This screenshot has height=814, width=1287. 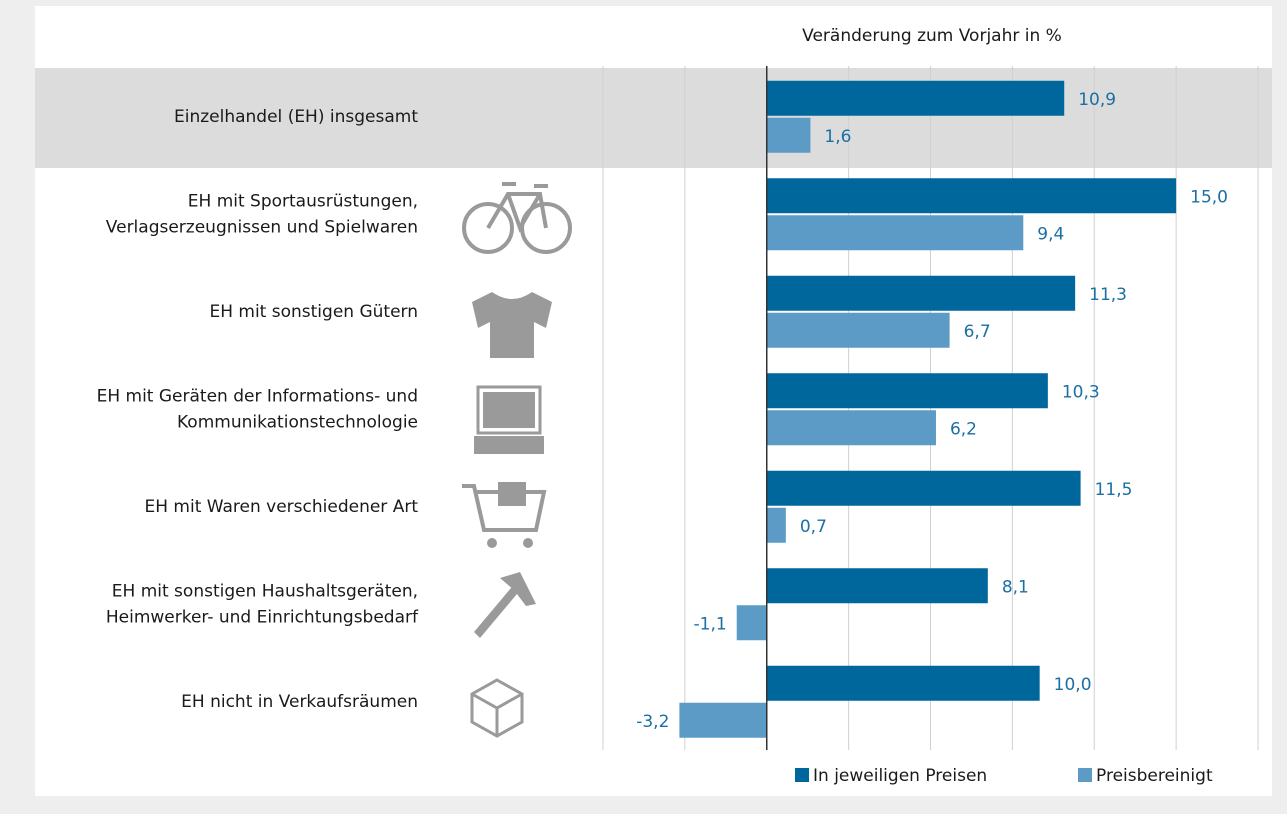 I want to click on value-label: 10,9, so click(x=1097, y=100).